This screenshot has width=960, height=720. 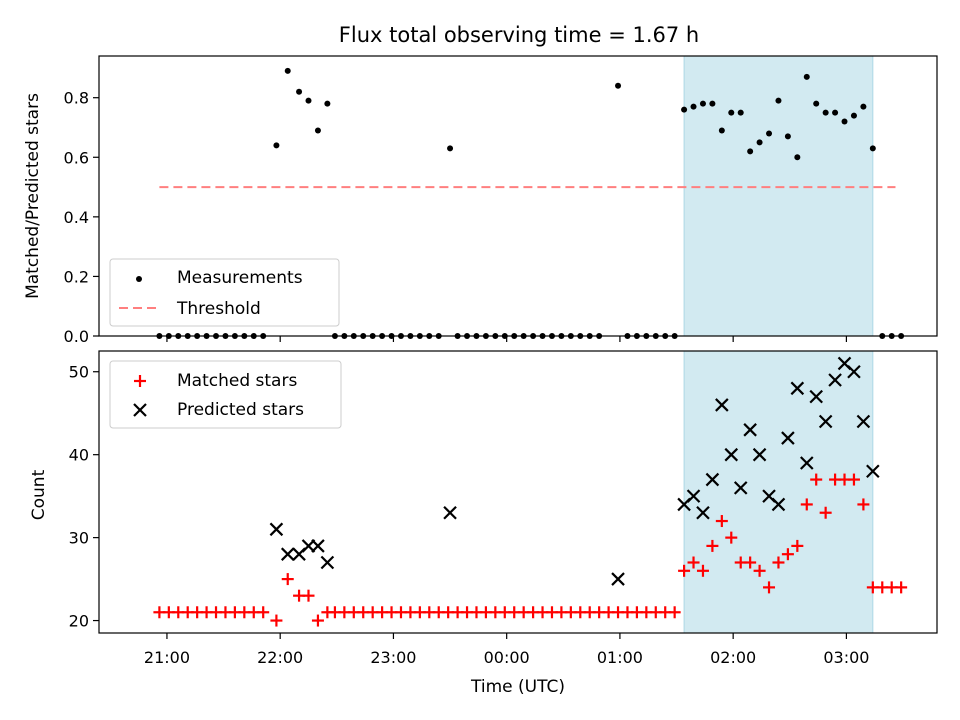 I want to click on top-legend: Measurements Threshold, so click(x=224, y=292).